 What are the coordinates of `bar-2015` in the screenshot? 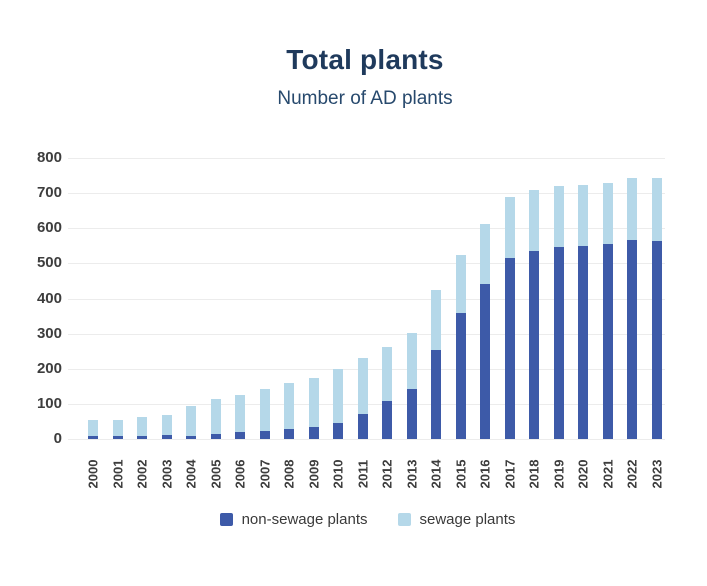 It's located at (460, 347).